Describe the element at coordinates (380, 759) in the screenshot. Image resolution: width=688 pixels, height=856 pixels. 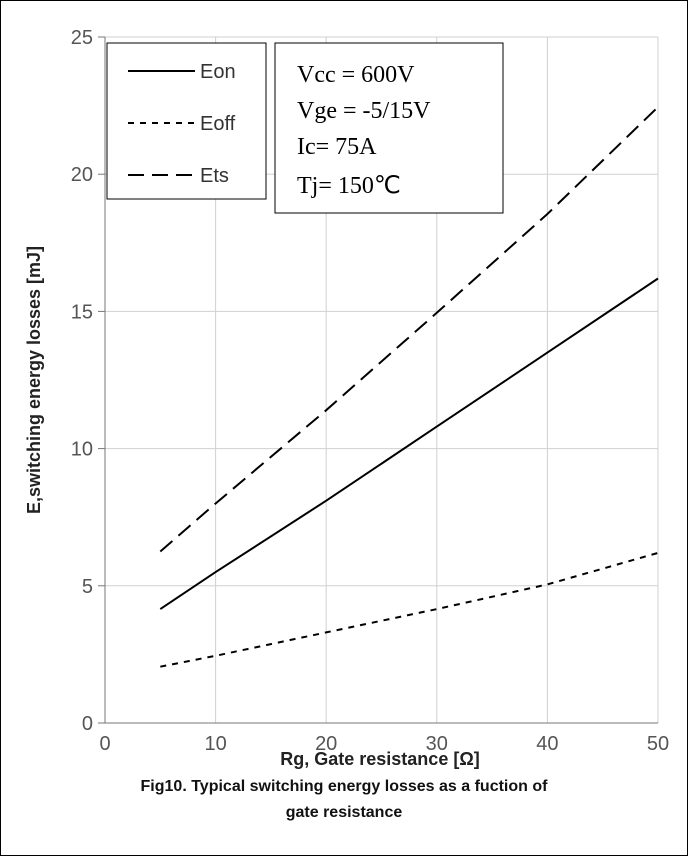
I see `x-axis-title: Rg, Gate resistance [Ω]` at that location.